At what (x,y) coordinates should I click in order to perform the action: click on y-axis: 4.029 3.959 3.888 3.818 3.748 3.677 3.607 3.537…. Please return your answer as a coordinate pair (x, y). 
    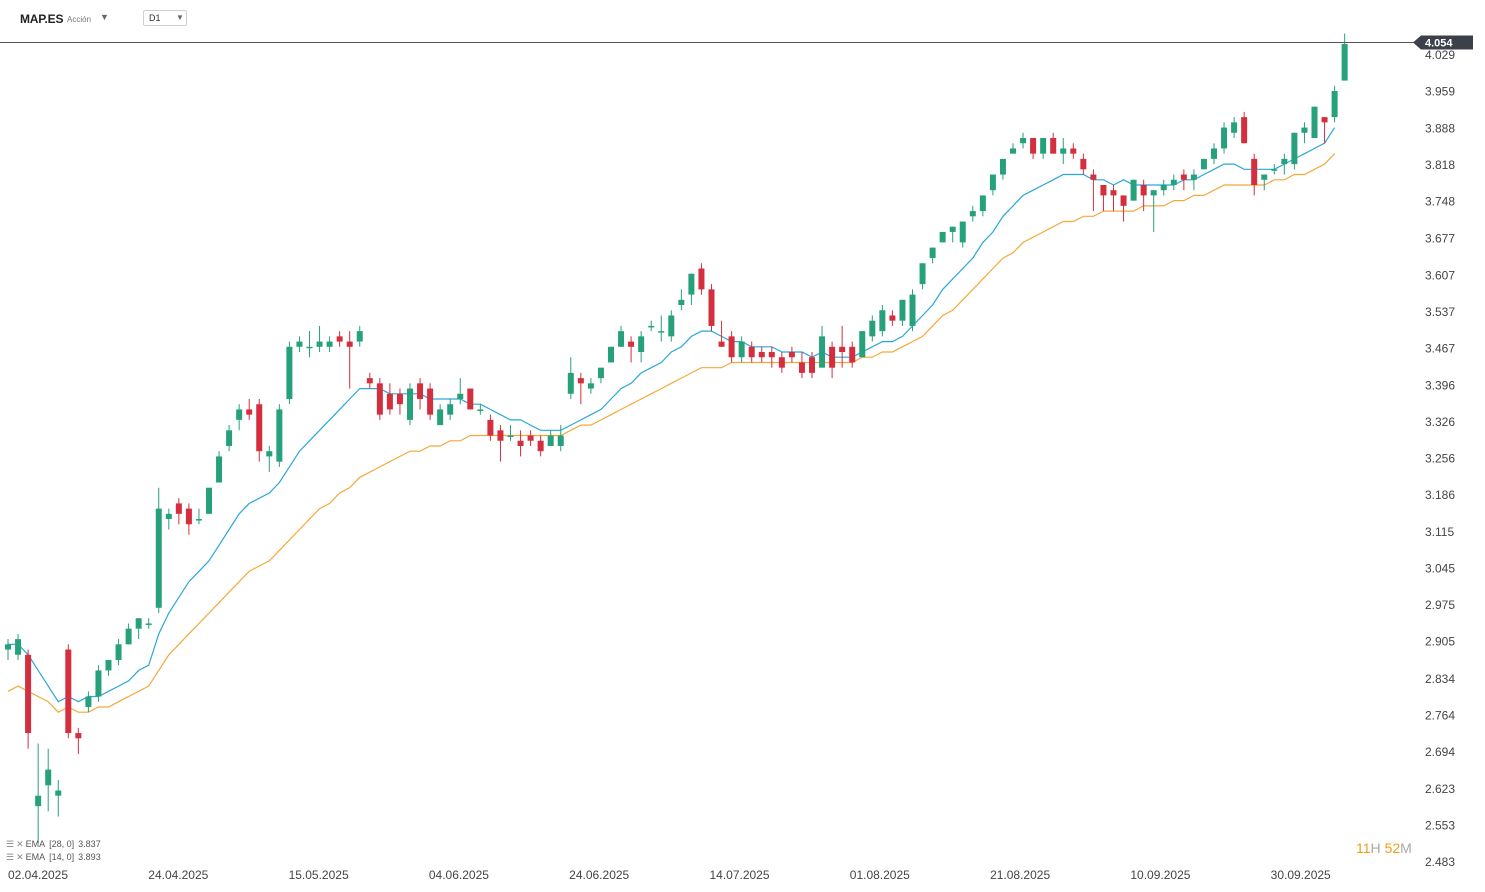
    Looking at the image, I should click on (1440, 458).